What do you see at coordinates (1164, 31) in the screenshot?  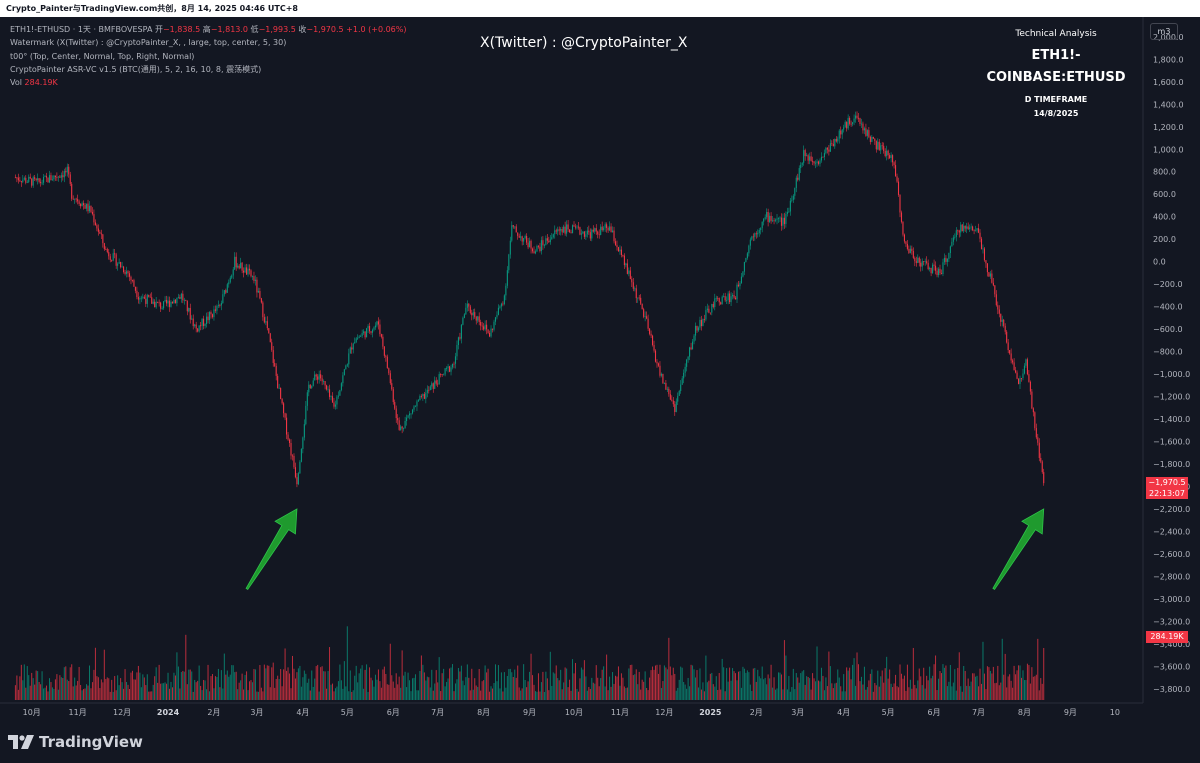 I see `scale-mode-button: m3` at bounding box center [1164, 31].